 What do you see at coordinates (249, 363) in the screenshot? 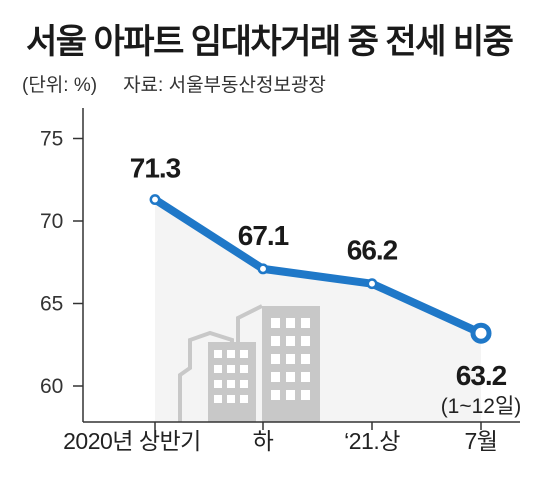
I see `building-illustration` at bounding box center [249, 363].